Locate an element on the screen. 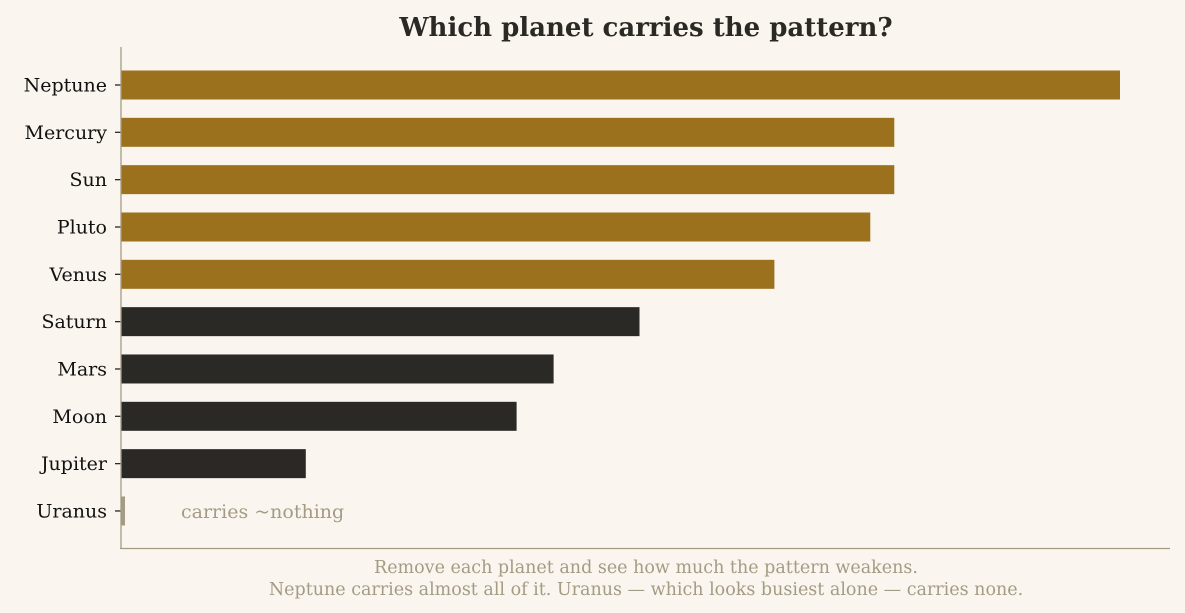 This screenshot has height=613, width=1185. y-tick-label-mercury: Mercury is located at coordinates (66, 133).